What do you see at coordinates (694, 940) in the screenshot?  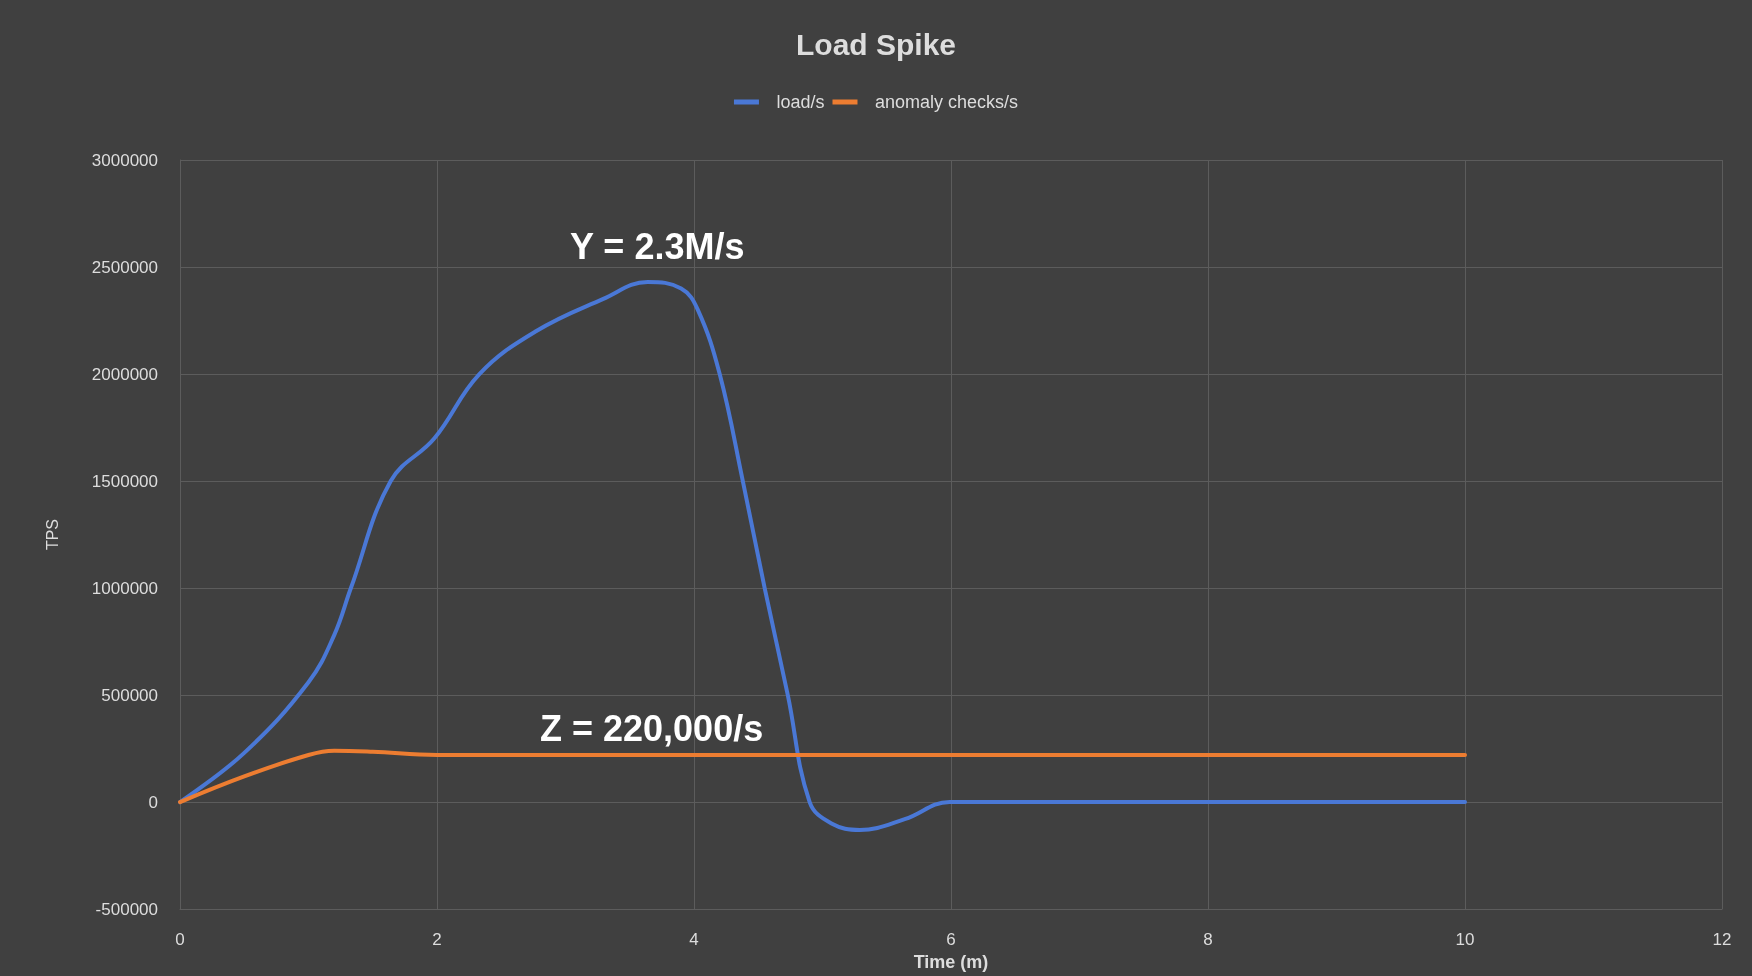 I see `x-tick-label: 4` at bounding box center [694, 940].